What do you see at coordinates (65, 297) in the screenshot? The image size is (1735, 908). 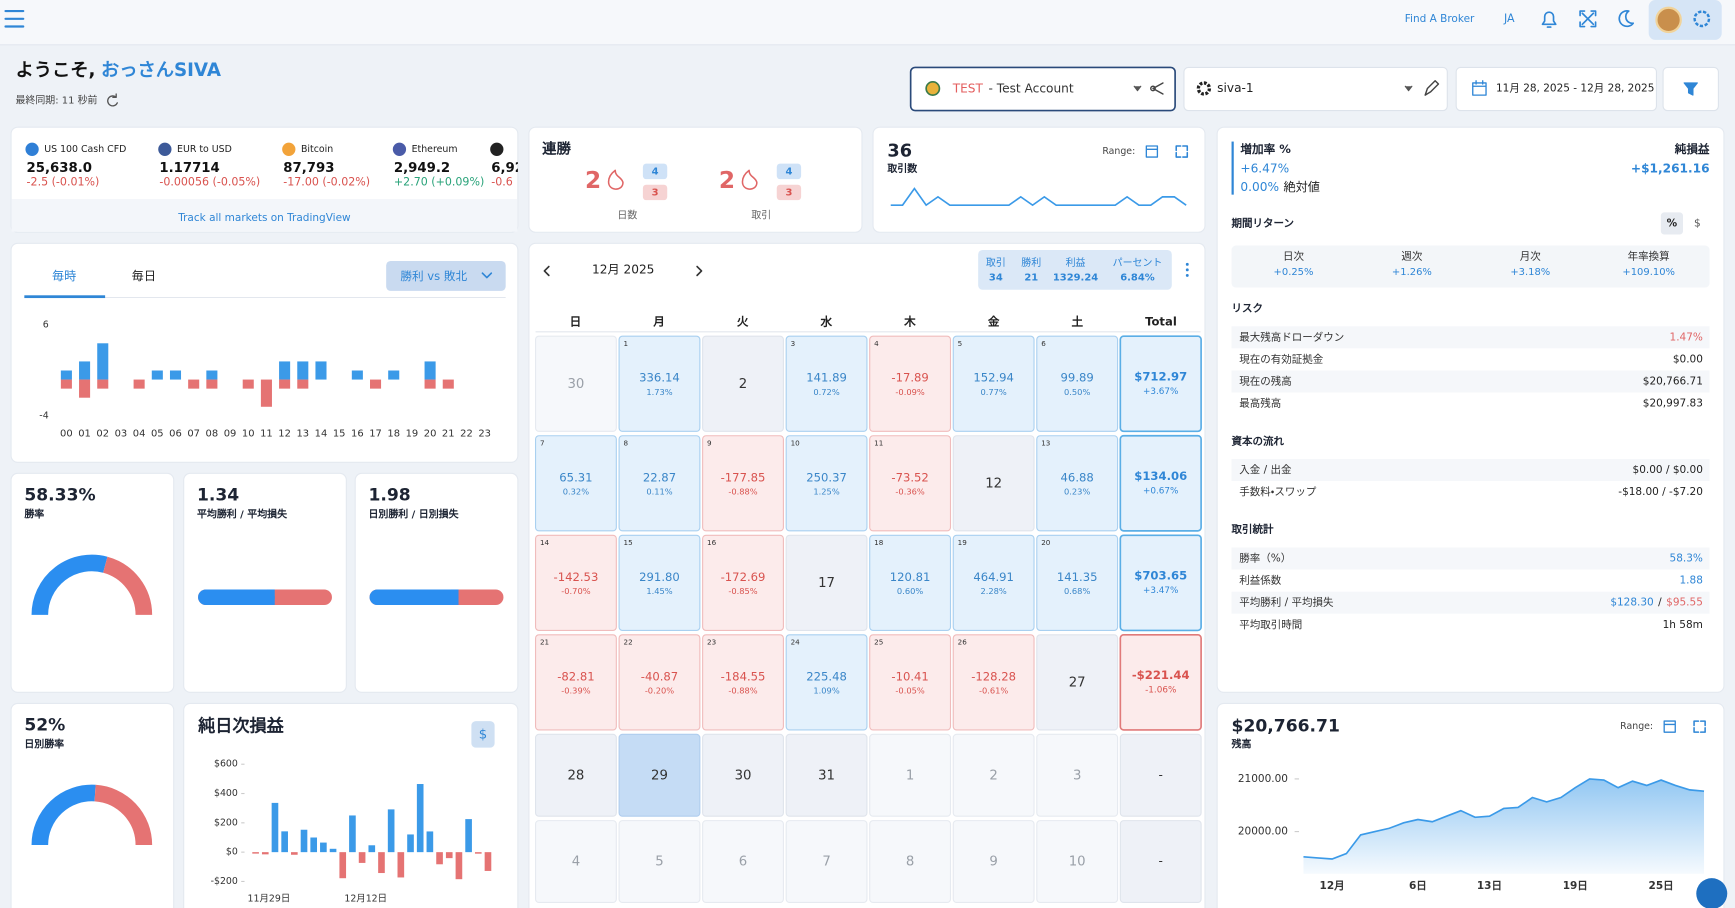 I see `active-tab-underline` at bounding box center [65, 297].